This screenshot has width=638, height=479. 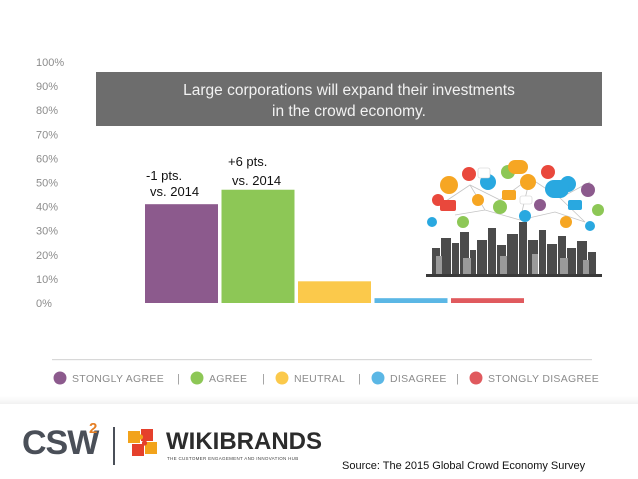 I want to click on y-tick-label: 40%, so click(x=47, y=208).